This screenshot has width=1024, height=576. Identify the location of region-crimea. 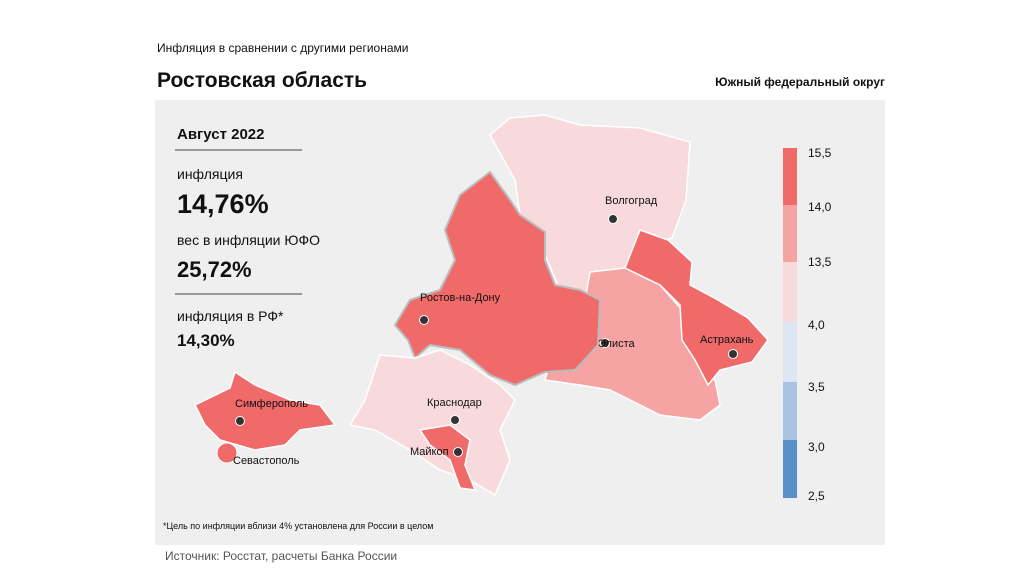
(265, 410).